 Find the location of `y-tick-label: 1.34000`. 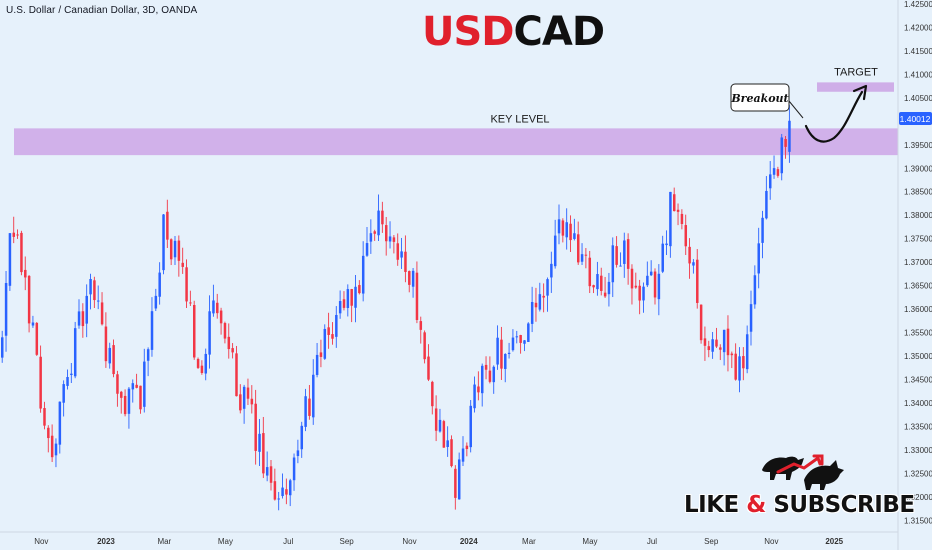

y-tick-label: 1.34000 is located at coordinates (918, 403).